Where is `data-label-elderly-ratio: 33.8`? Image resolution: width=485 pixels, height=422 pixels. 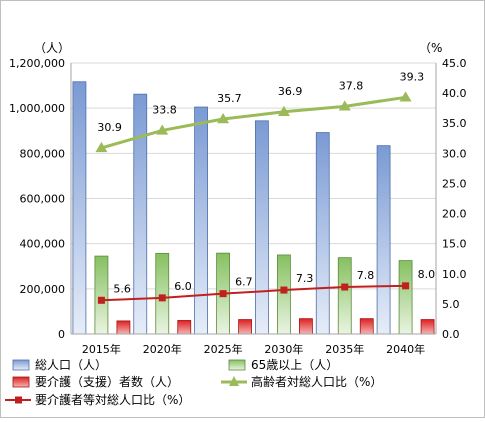
data-label-elderly-ratio: 33.8 is located at coordinates (164, 109).